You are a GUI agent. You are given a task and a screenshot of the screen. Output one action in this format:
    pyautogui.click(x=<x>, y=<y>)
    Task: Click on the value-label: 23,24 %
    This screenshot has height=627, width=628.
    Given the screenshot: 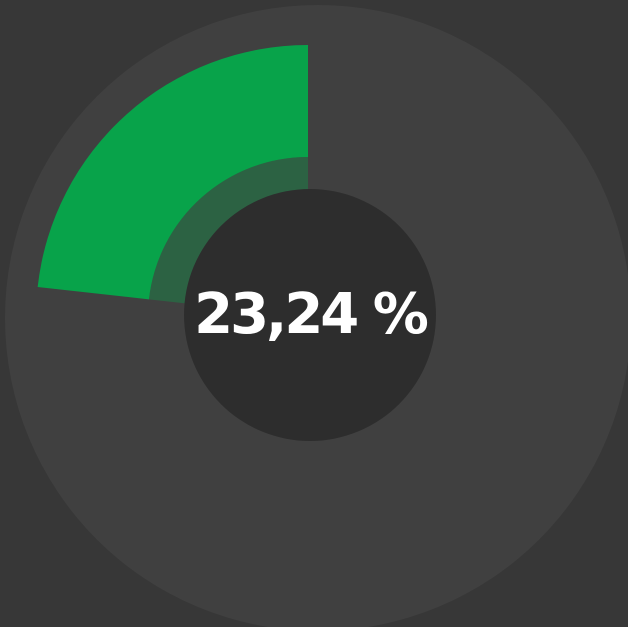 What is the action you would take?
    pyautogui.click(x=311, y=314)
    